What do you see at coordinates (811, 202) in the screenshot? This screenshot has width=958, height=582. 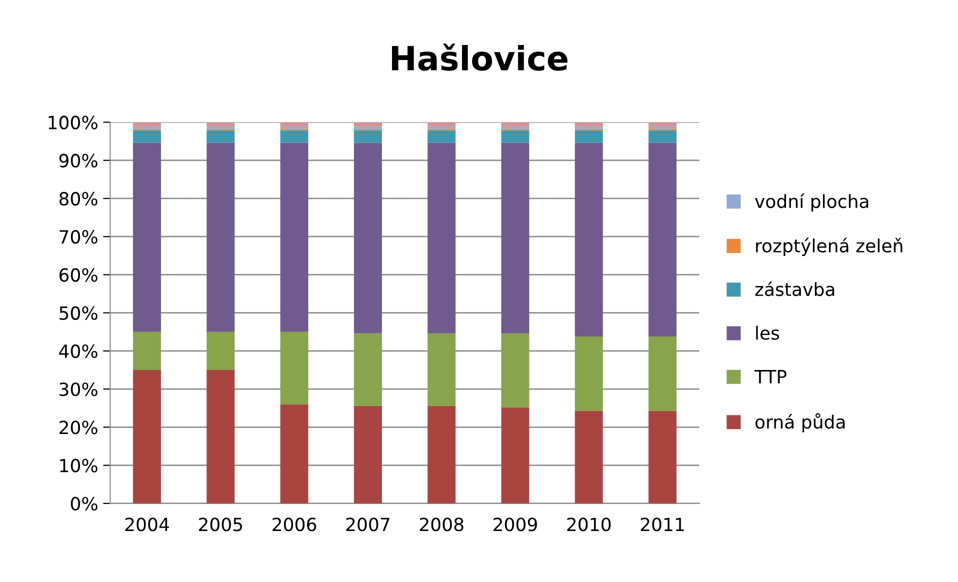 I see `legend-label: vodní plocha` at bounding box center [811, 202].